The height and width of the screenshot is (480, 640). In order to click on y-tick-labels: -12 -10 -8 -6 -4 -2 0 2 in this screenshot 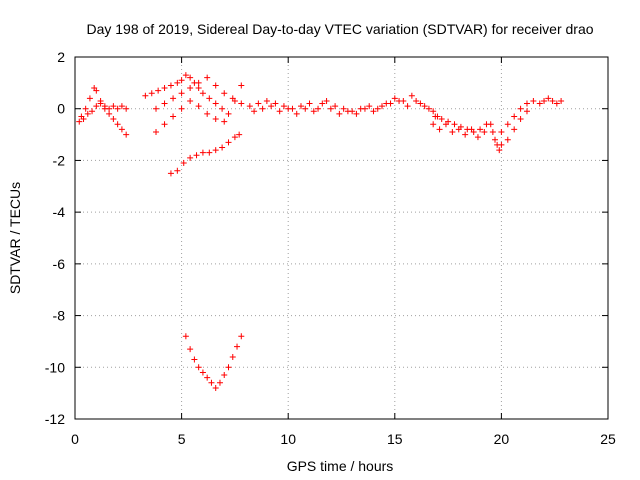, I will do `click(55, 238)`.